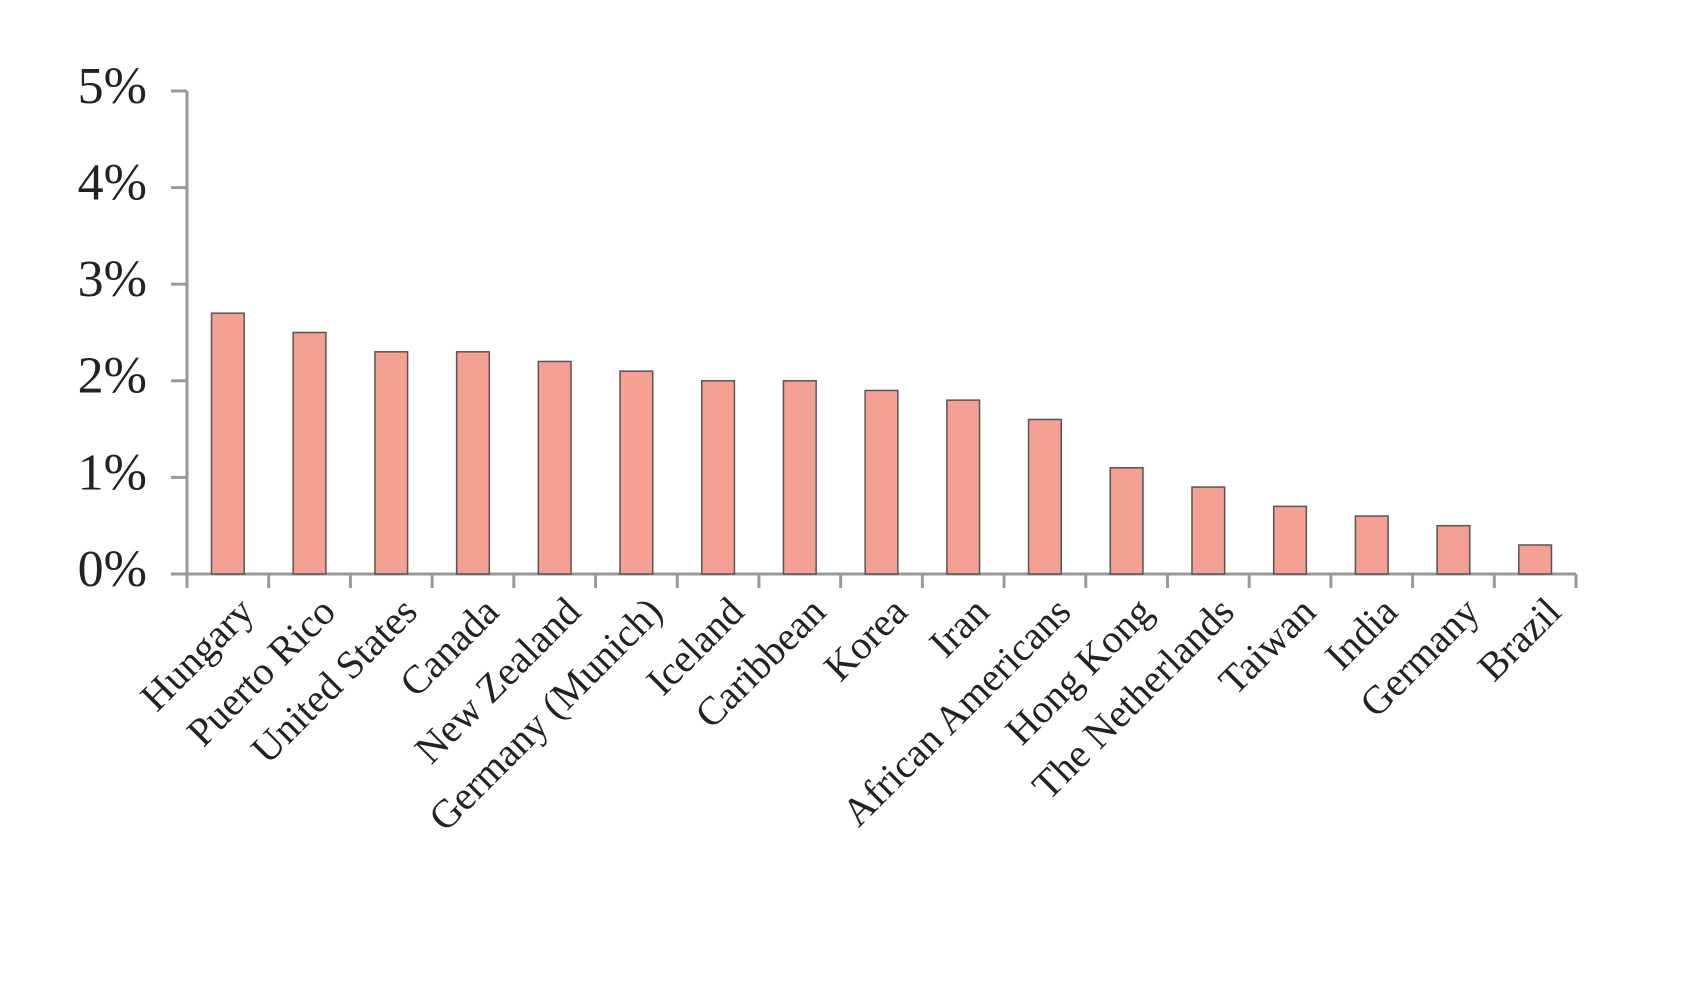 The width and height of the screenshot is (1704, 990). What do you see at coordinates (865, 638) in the screenshot?
I see `x-tick-label: Korea` at bounding box center [865, 638].